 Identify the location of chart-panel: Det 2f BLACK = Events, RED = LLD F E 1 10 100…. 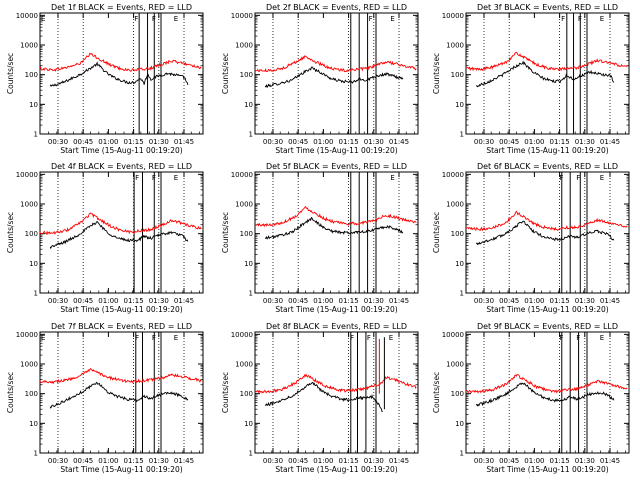
(320, 79).